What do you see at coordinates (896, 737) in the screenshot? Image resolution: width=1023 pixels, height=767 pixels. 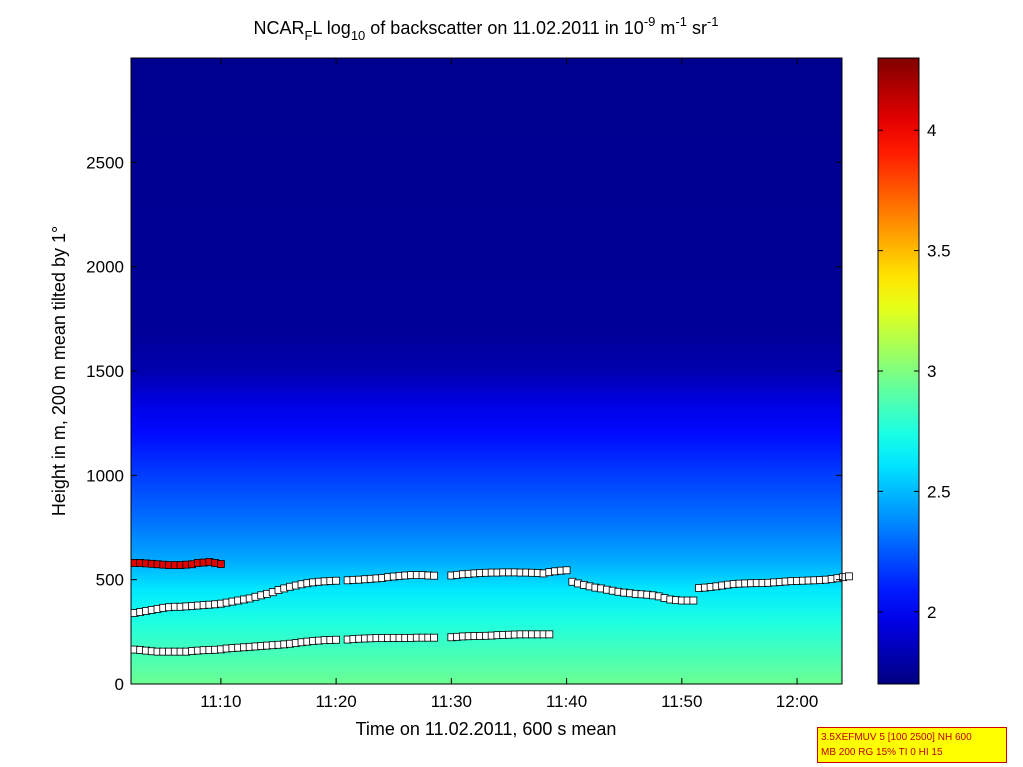 I see `info-line-1: 3.5XEFMUV 5 [100 2500] NH 600` at bounding box center [896, 737].